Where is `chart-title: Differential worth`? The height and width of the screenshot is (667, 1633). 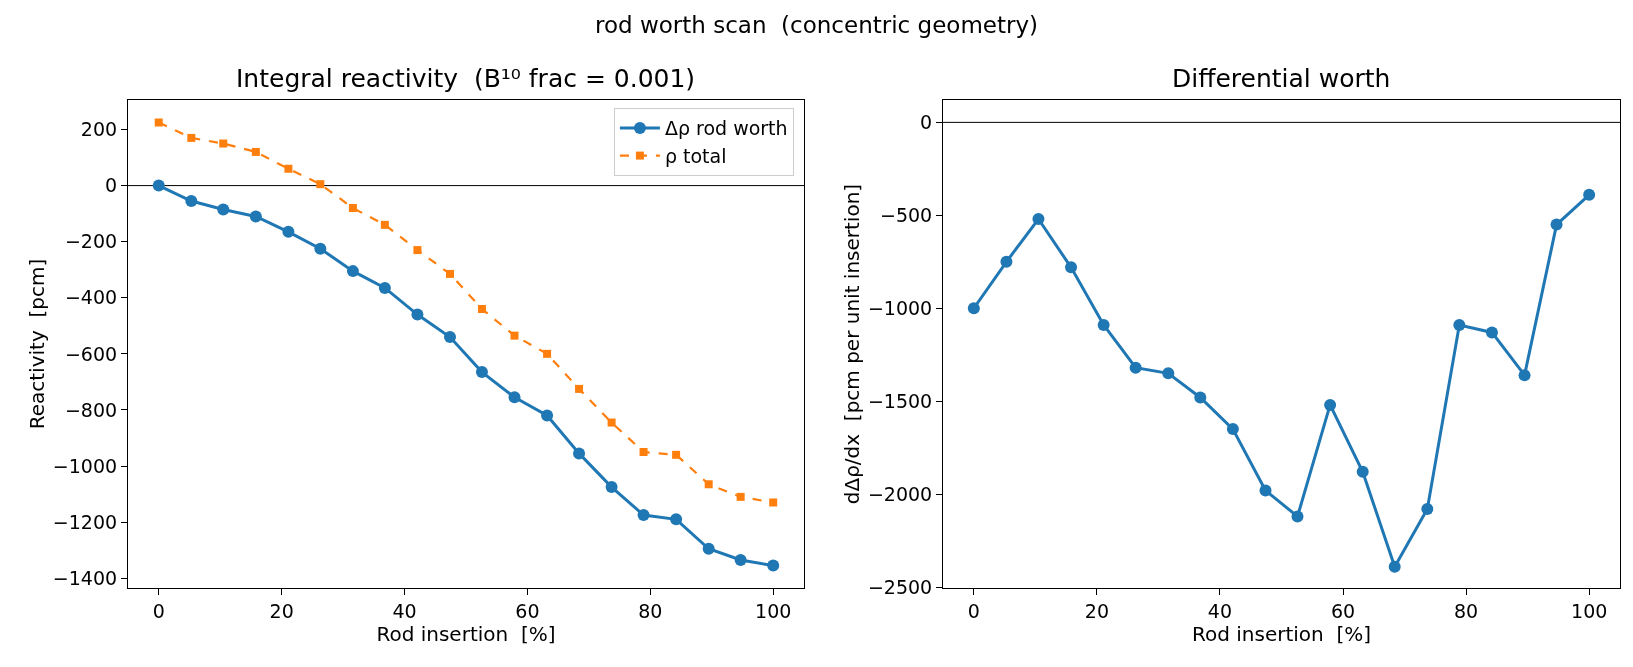
chart-title: Differential worth is located at coordinates (1281, 78).